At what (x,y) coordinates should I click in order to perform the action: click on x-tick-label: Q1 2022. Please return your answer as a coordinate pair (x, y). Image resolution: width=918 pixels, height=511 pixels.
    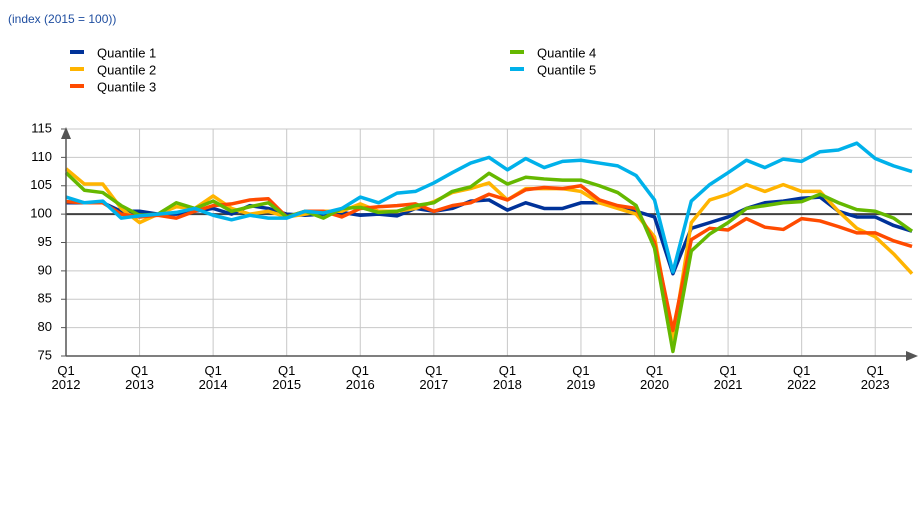
    Looking at the image, I should click on (802, 377).